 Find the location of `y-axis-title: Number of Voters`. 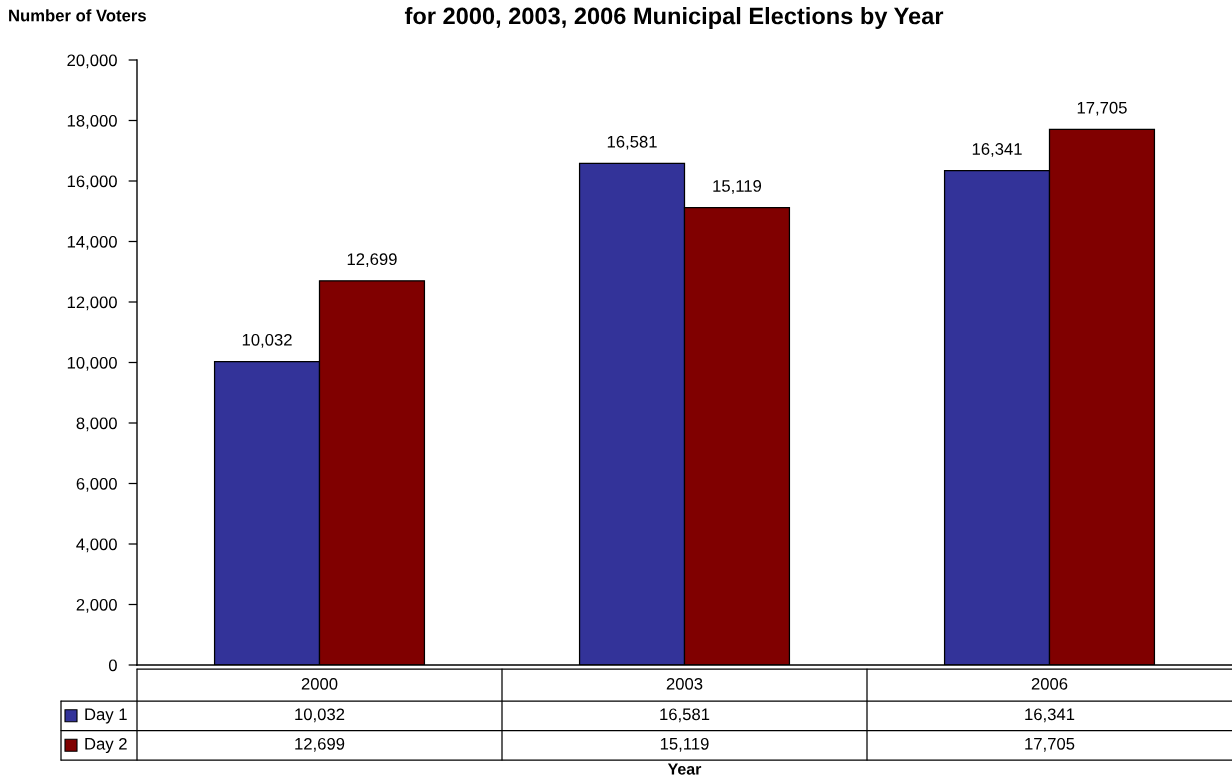

y-axis-title: Number of Voters is located at coordinates (77, 15).